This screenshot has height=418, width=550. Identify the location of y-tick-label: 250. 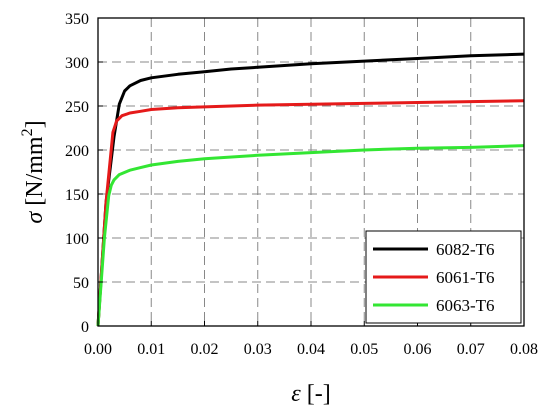
(77, 107).